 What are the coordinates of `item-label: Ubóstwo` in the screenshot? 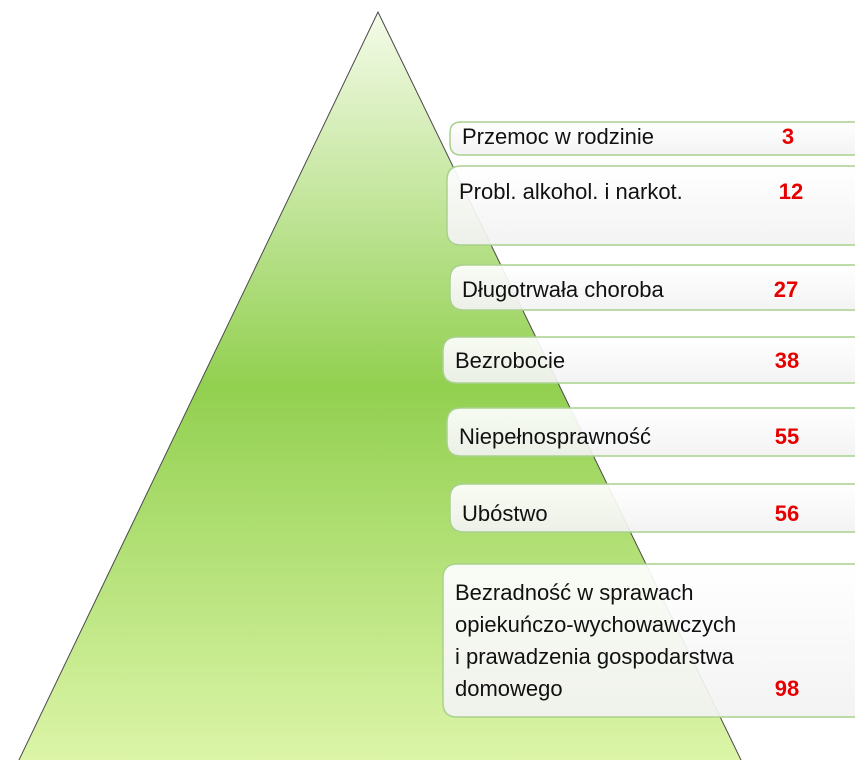 It's located at (505, 513).